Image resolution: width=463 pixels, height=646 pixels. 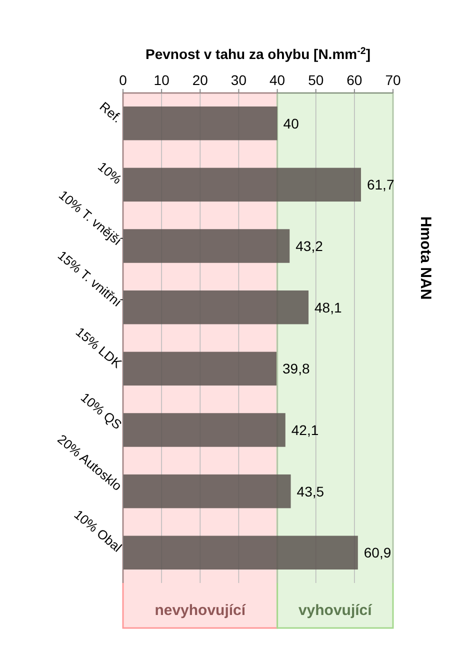 What do you see at coordinates (310, 246) in the screenshot?
I see `data-label: 43,2` at bounding box center [310, 246].